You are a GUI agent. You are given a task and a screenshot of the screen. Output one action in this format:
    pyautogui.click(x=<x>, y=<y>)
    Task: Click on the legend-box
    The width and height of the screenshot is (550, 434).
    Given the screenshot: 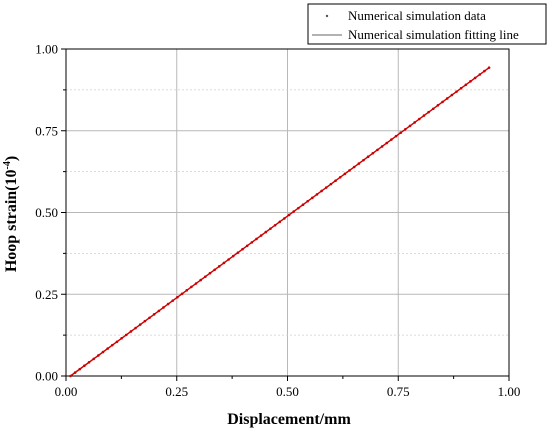 What is the action you would take?
    pyautogui.click(x=427, y=24)
    